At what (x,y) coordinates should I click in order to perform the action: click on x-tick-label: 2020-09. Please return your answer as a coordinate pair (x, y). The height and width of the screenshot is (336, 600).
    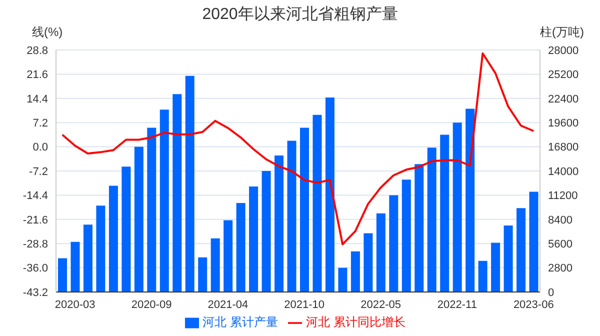
    Looking at the image, I should click on (151, 304).